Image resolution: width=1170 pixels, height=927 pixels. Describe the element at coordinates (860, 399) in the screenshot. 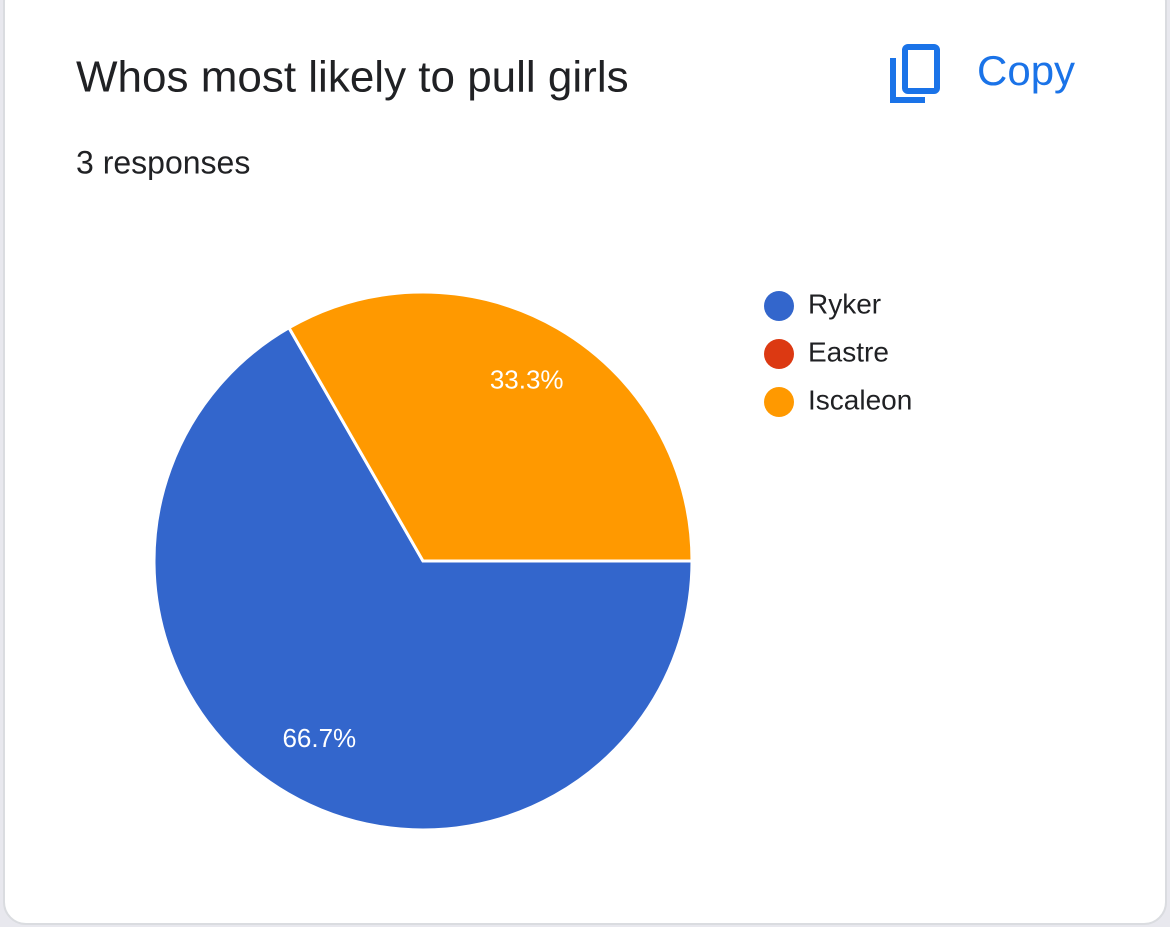

I see `legend-label: Iscaleon` at that location.